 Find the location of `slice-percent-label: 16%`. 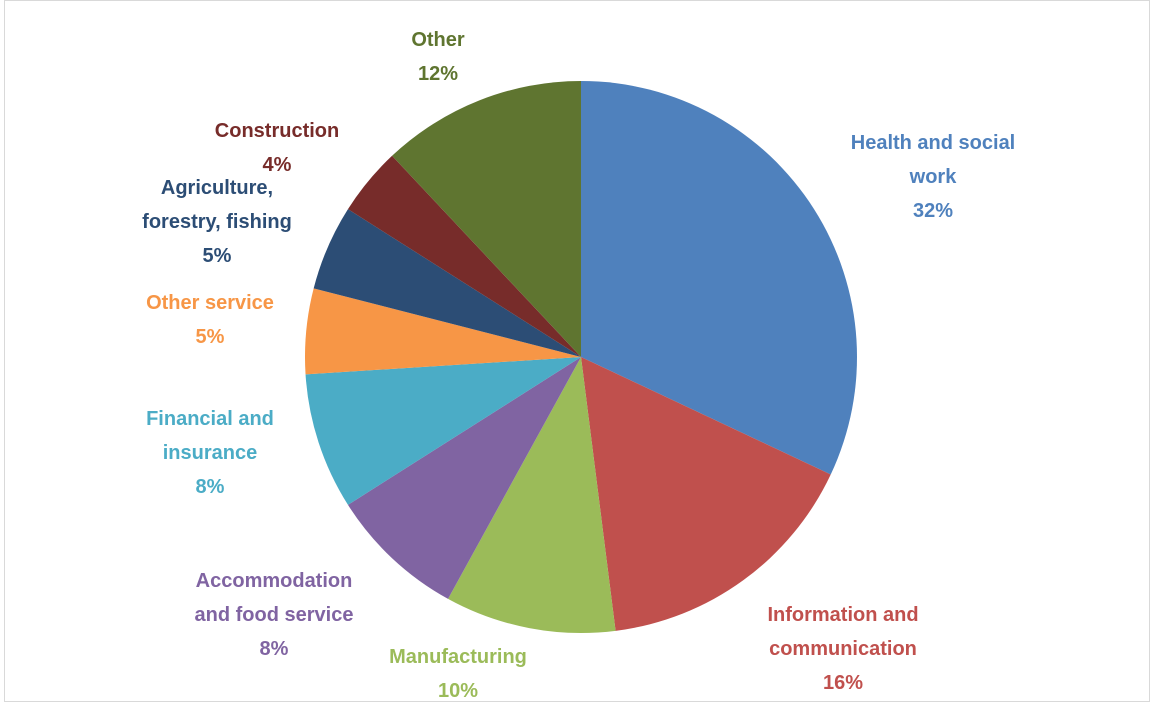

slice-percent-label: 16% is located at coordinates (843, 683).